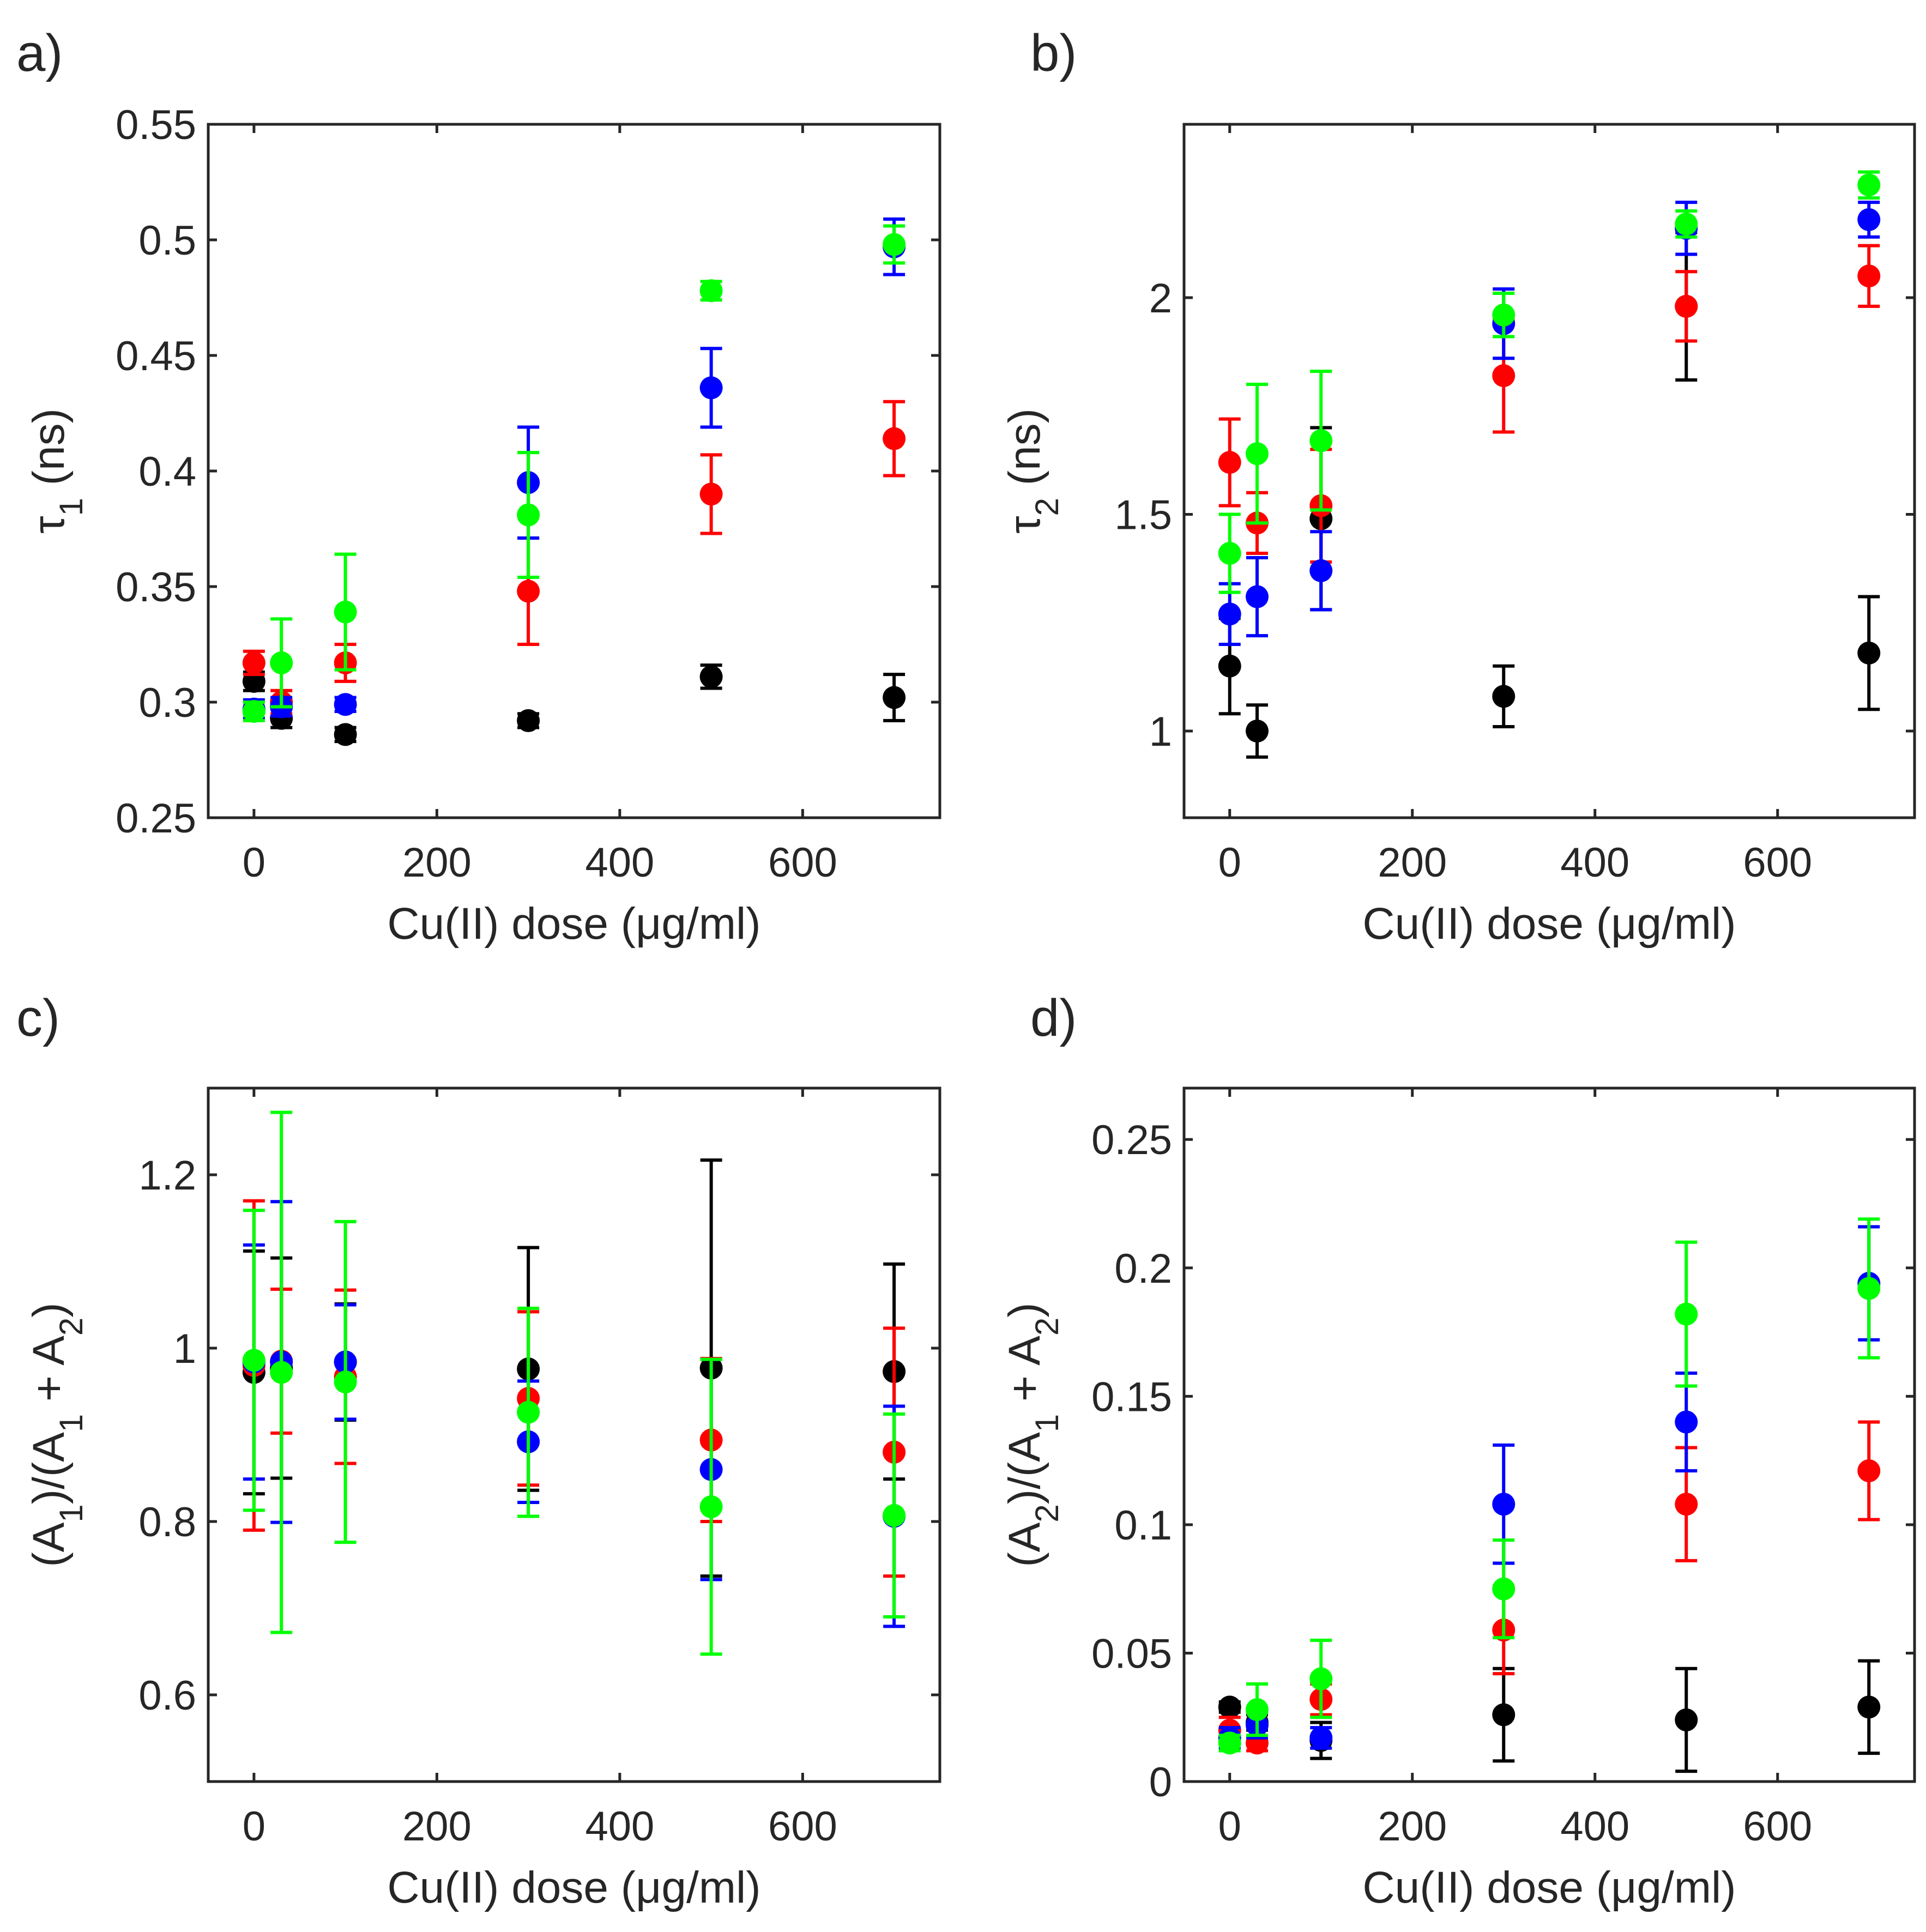 This screenshot has height=1932, width=1926. I want to click on y-tick-label: 0.5, so click(167, 241).